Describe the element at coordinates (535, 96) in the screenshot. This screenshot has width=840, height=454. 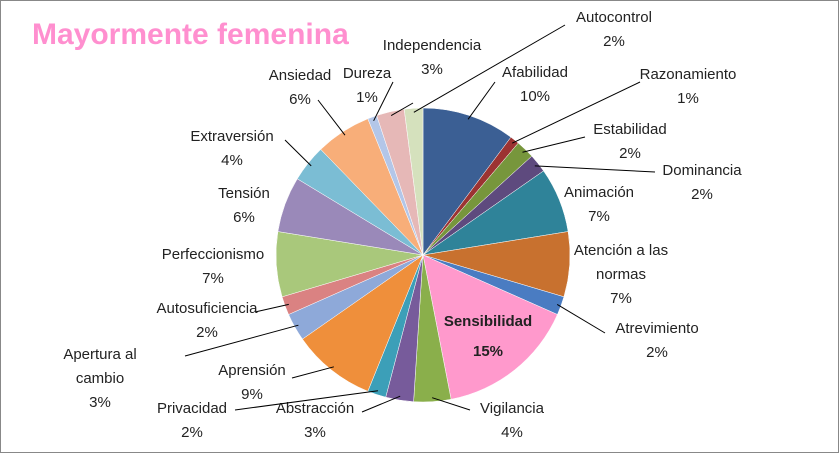
I see `slice-value-label: 10%` at that location.